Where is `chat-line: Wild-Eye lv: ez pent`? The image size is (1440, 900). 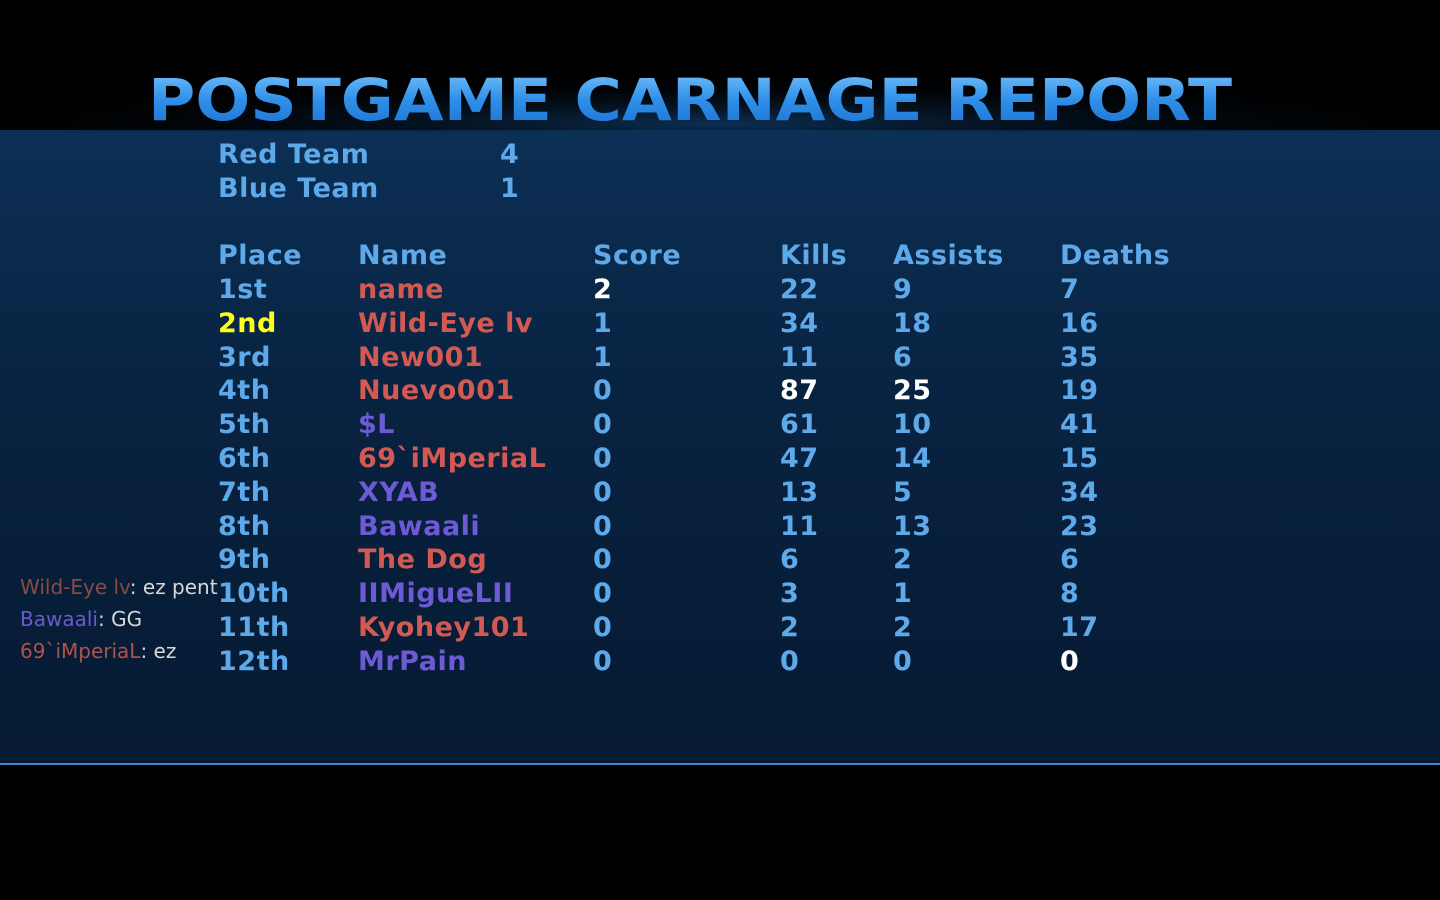
chat-line: Wild-Eye lv: ez pent is located at coordinates (119, 587).